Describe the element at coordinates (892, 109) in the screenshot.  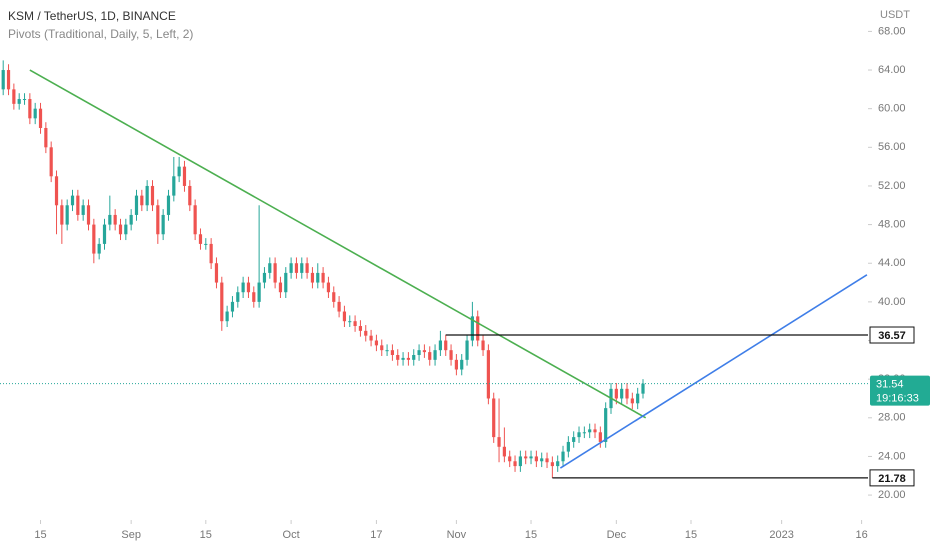
I see `y-tick-label: 60.00` at that location.